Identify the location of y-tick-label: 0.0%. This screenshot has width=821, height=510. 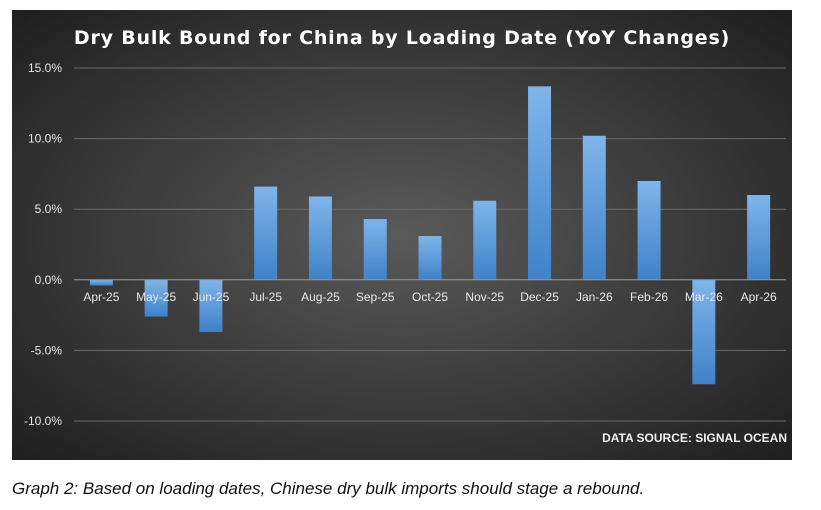
(49, 280).